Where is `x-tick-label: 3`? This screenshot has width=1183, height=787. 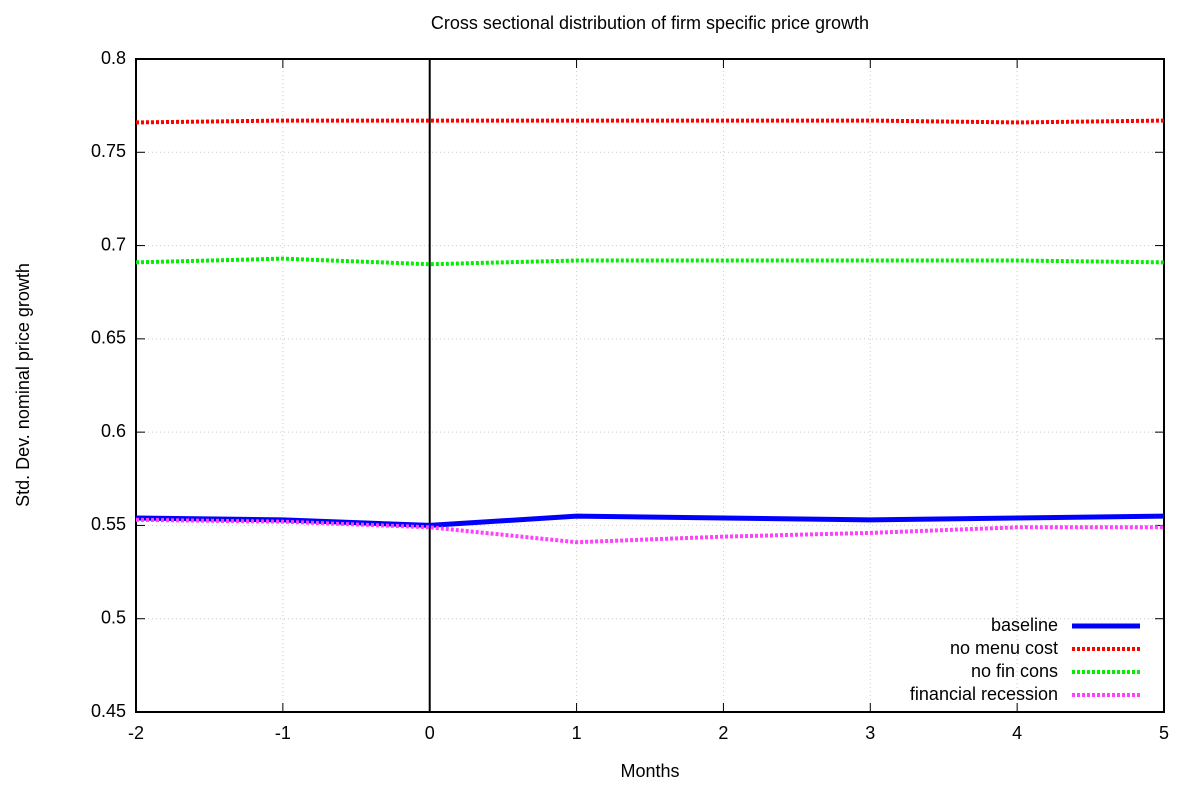
x-tick-label: 3 is located at coordinates (870, 733).